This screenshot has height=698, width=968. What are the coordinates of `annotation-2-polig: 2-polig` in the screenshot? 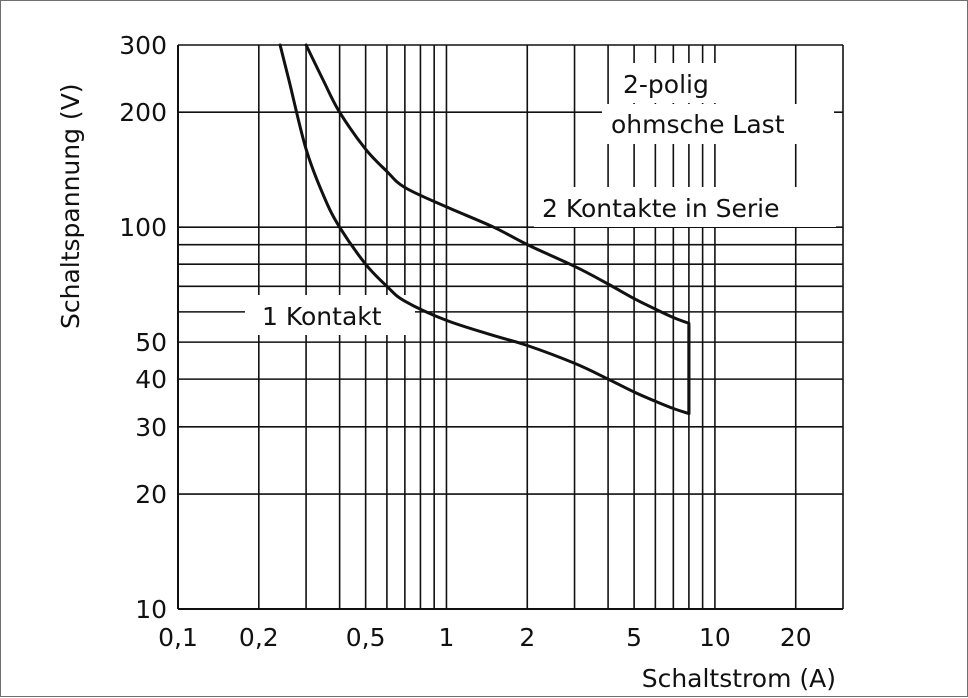 It's located at (666, 84).